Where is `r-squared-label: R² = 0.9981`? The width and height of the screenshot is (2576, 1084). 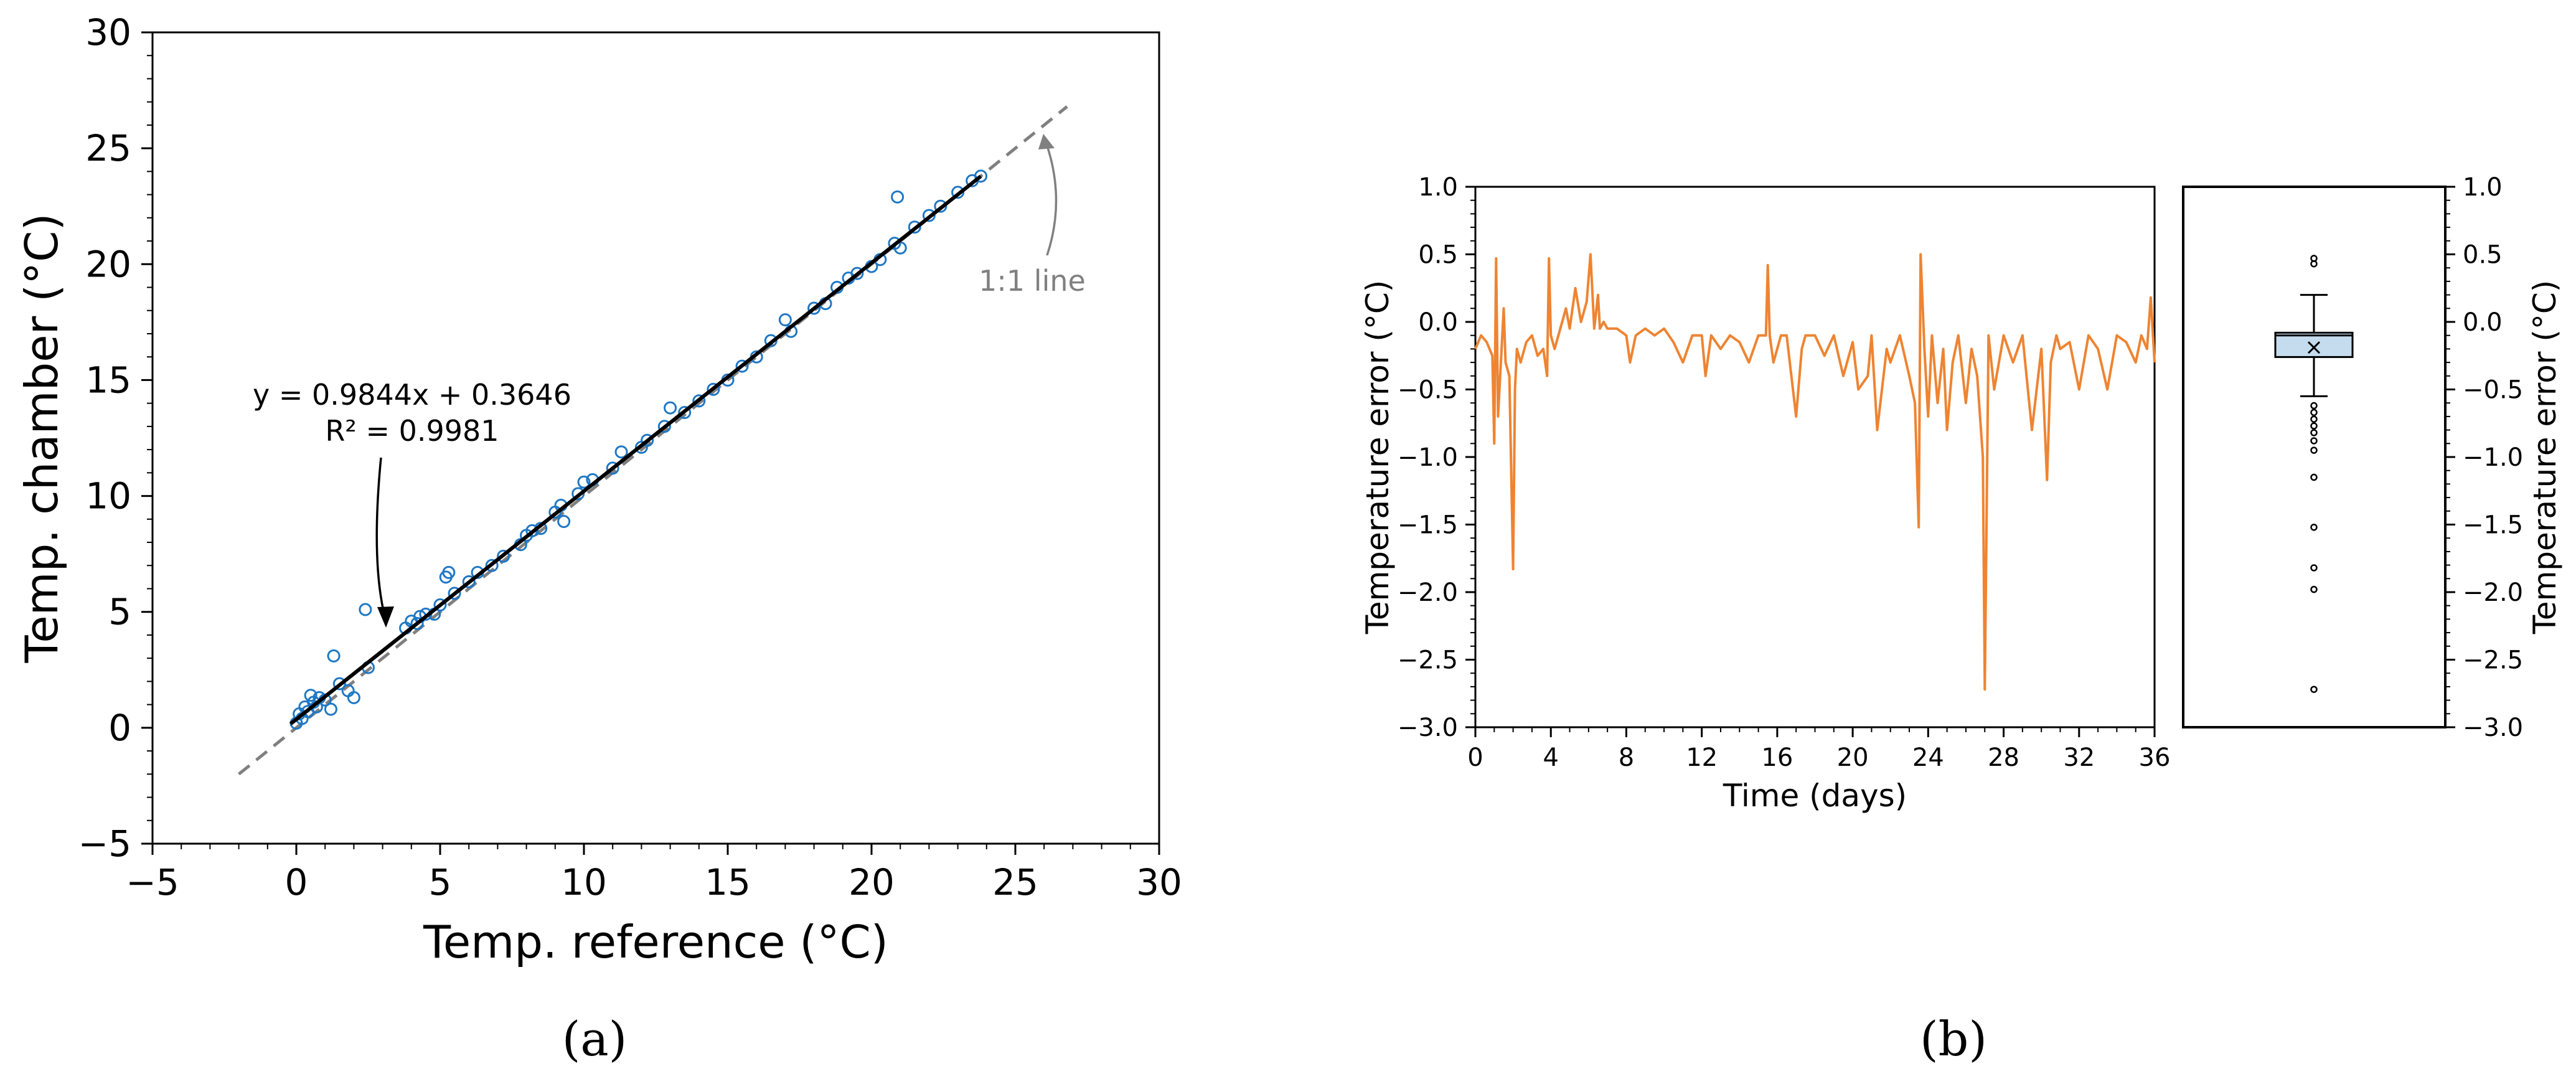
r-squared-label: R² = 0.9981 is located at coordinates (412, 431).